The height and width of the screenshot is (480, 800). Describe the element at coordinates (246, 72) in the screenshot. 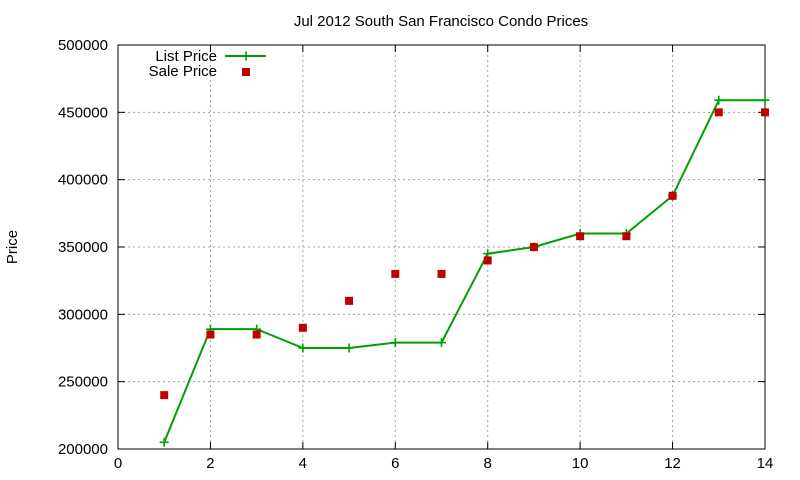

I see `legend-marker-sale-price` at that location.